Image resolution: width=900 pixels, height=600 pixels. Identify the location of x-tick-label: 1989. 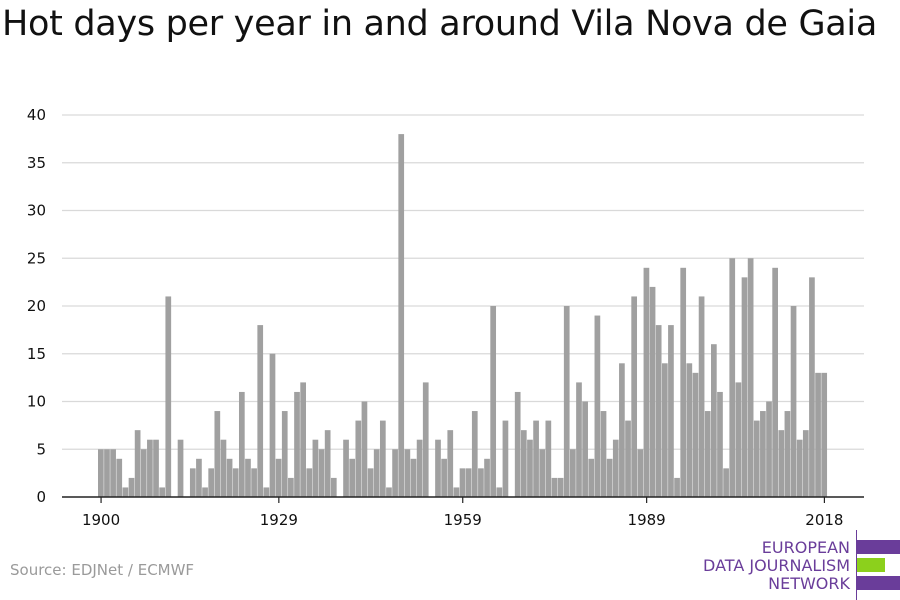
(647, 520).